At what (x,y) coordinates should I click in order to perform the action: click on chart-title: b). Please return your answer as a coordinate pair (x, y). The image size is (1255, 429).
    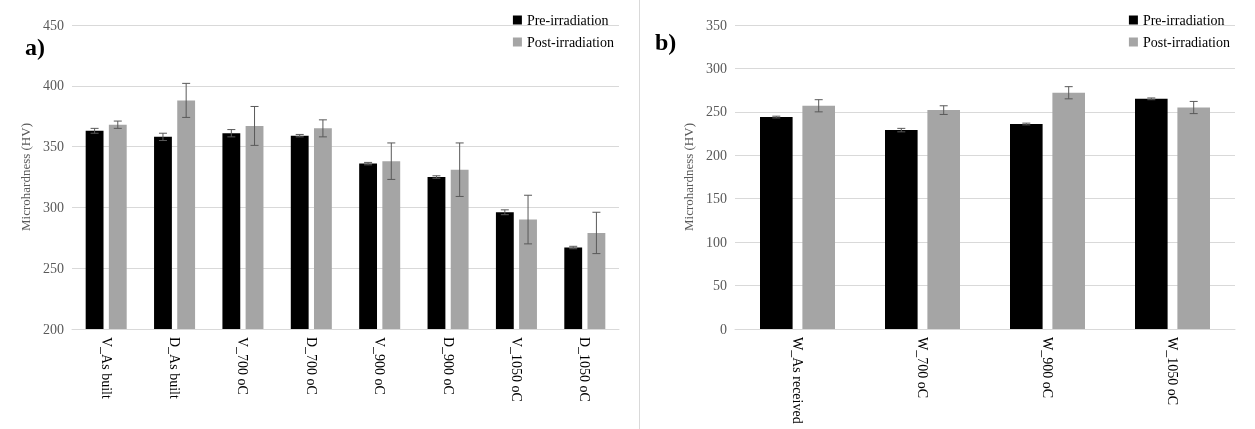
    Looking at the image, I should click on (666, 42).